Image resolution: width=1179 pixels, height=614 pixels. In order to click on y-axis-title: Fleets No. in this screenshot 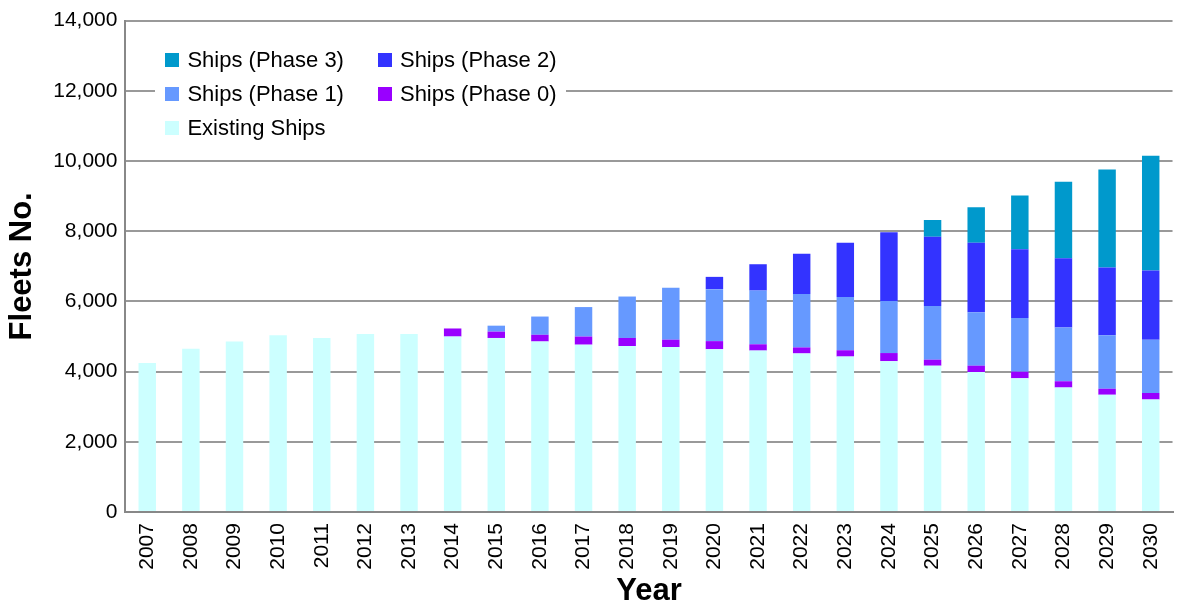, I will do `click(21, 266)`.